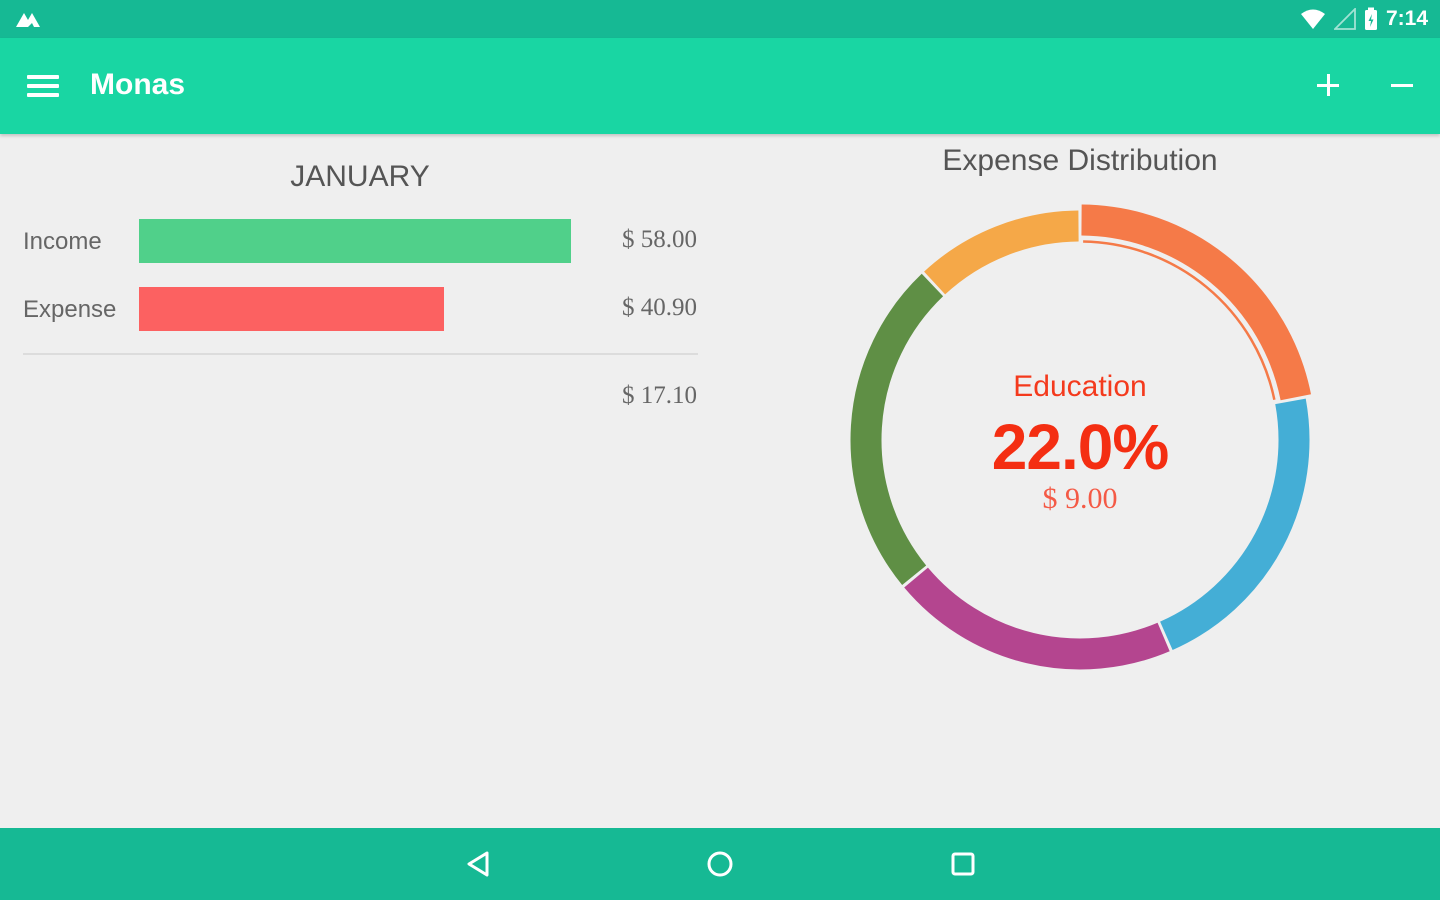 The image size is (1440, 900). What do you see at coordinates (1312, 19) in the screenshot?
I see `wifi-icon` at bounding box center [1312, 19].